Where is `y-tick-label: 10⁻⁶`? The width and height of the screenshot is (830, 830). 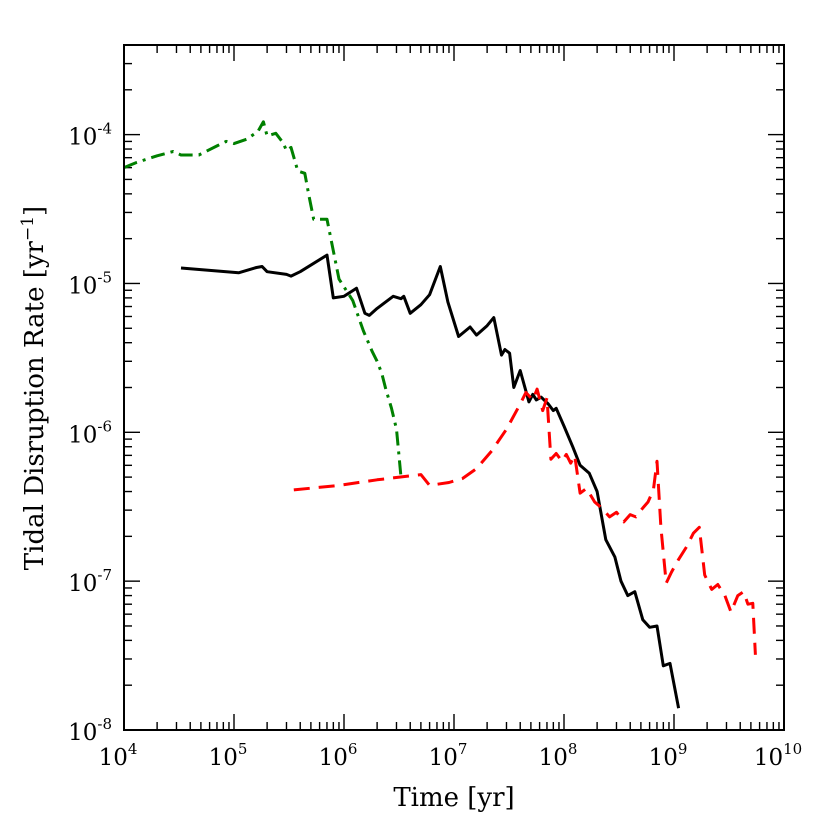 y-tick-label: 10⁻⁶ is located at coordinates (90, 432).